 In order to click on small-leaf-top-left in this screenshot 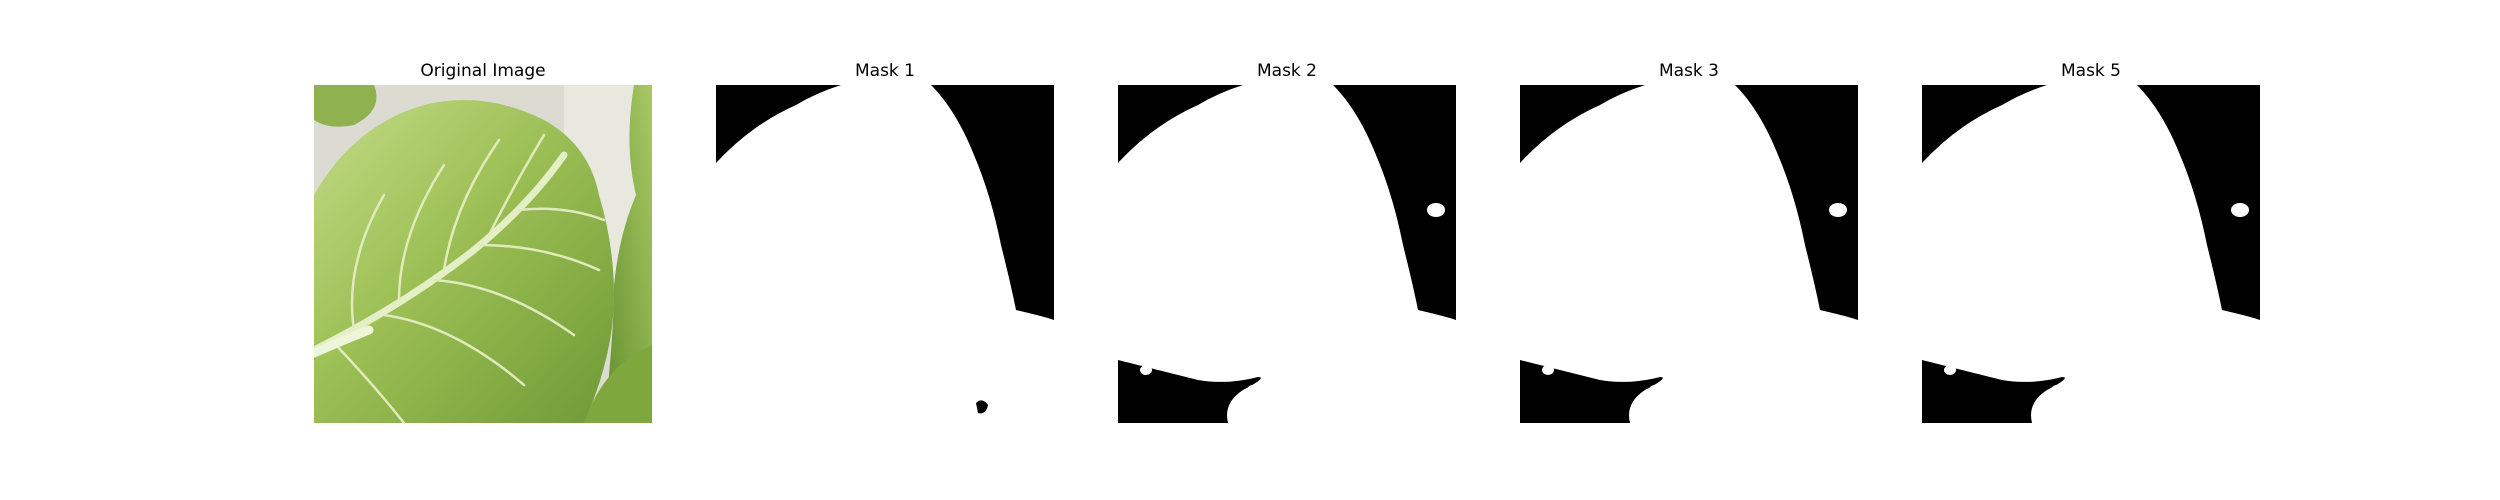, I will do `click(345, 106)`.